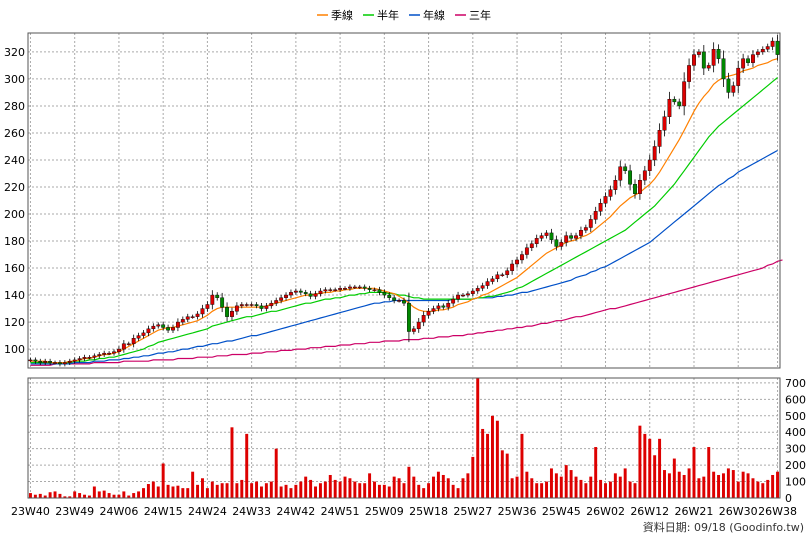 The height and width of the screenshot is (540, 808). What do you see at coordinates (388, 15) in the screenshot?
I see `legend-label-half: 半年` at bounding box center [388, 15].